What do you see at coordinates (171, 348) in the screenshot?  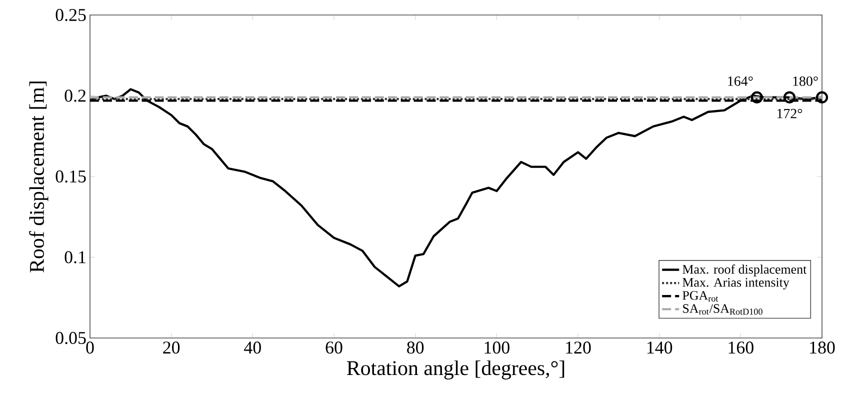 I see `x-tick-label: 20` at bounding box center [171, 348].